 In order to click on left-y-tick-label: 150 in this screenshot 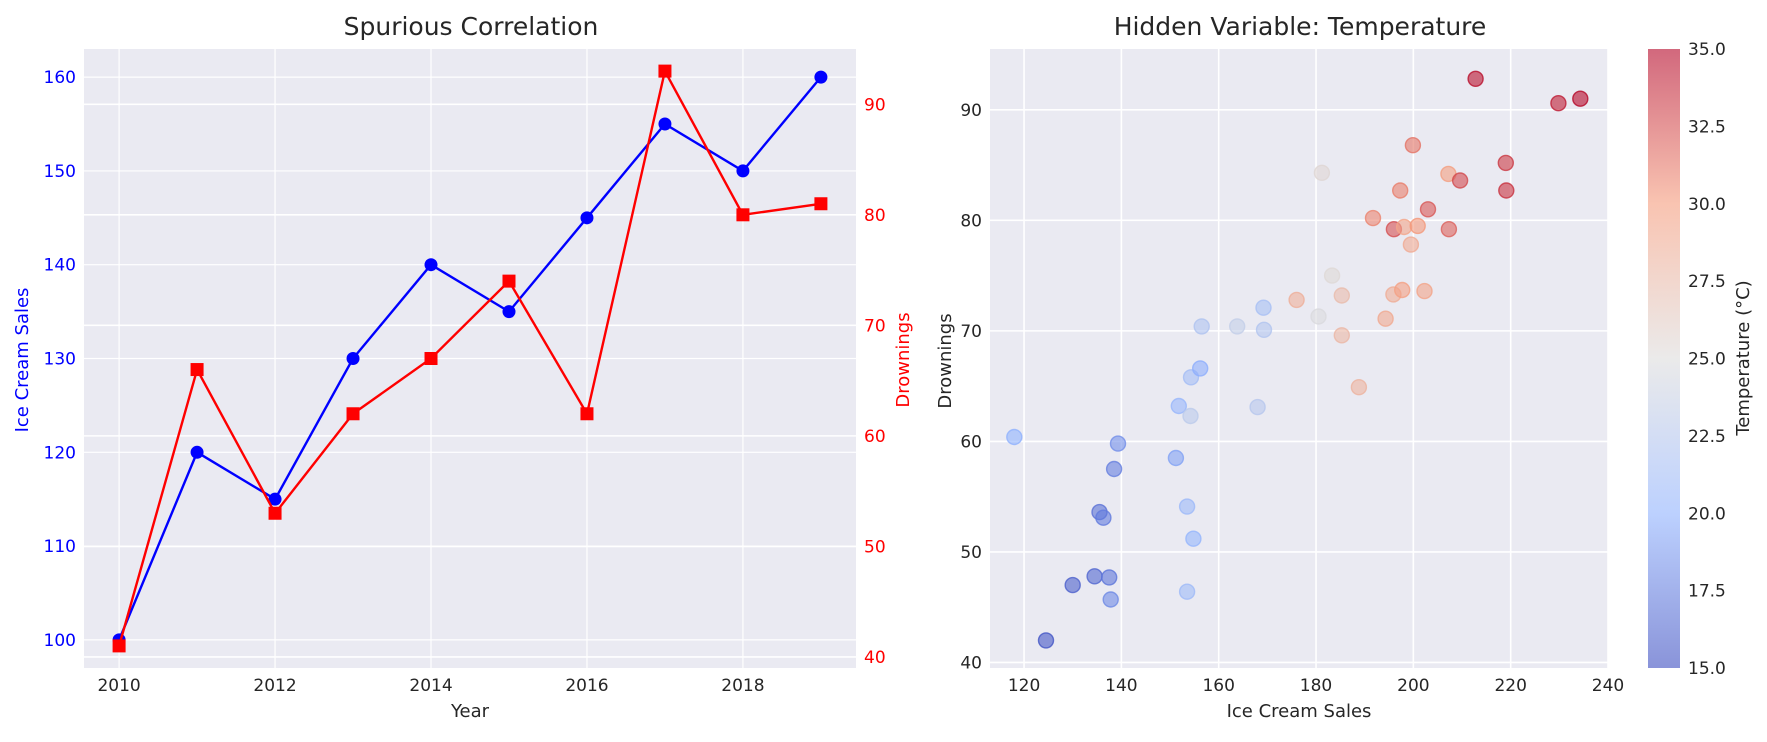, I will do `click(60, 172)`.